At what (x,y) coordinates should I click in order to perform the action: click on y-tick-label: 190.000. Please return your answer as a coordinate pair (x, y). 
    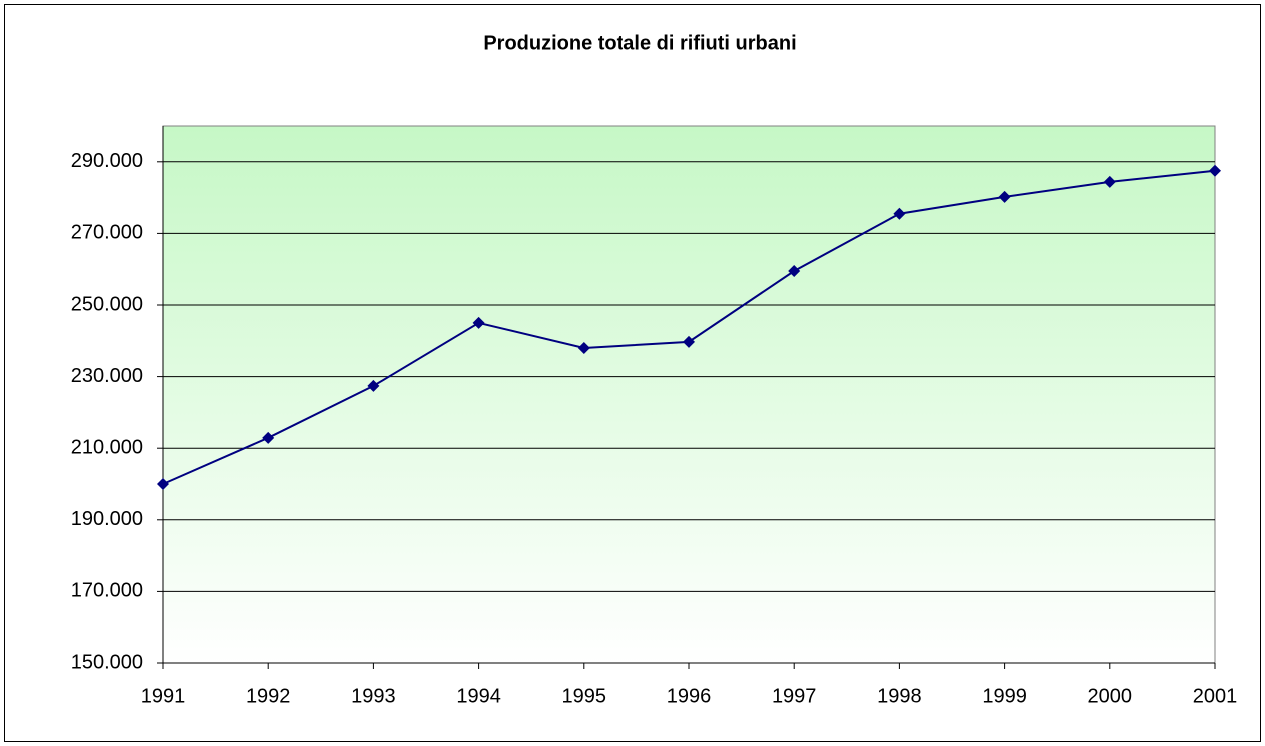
    Looking at the image, I should click on (107, 519).